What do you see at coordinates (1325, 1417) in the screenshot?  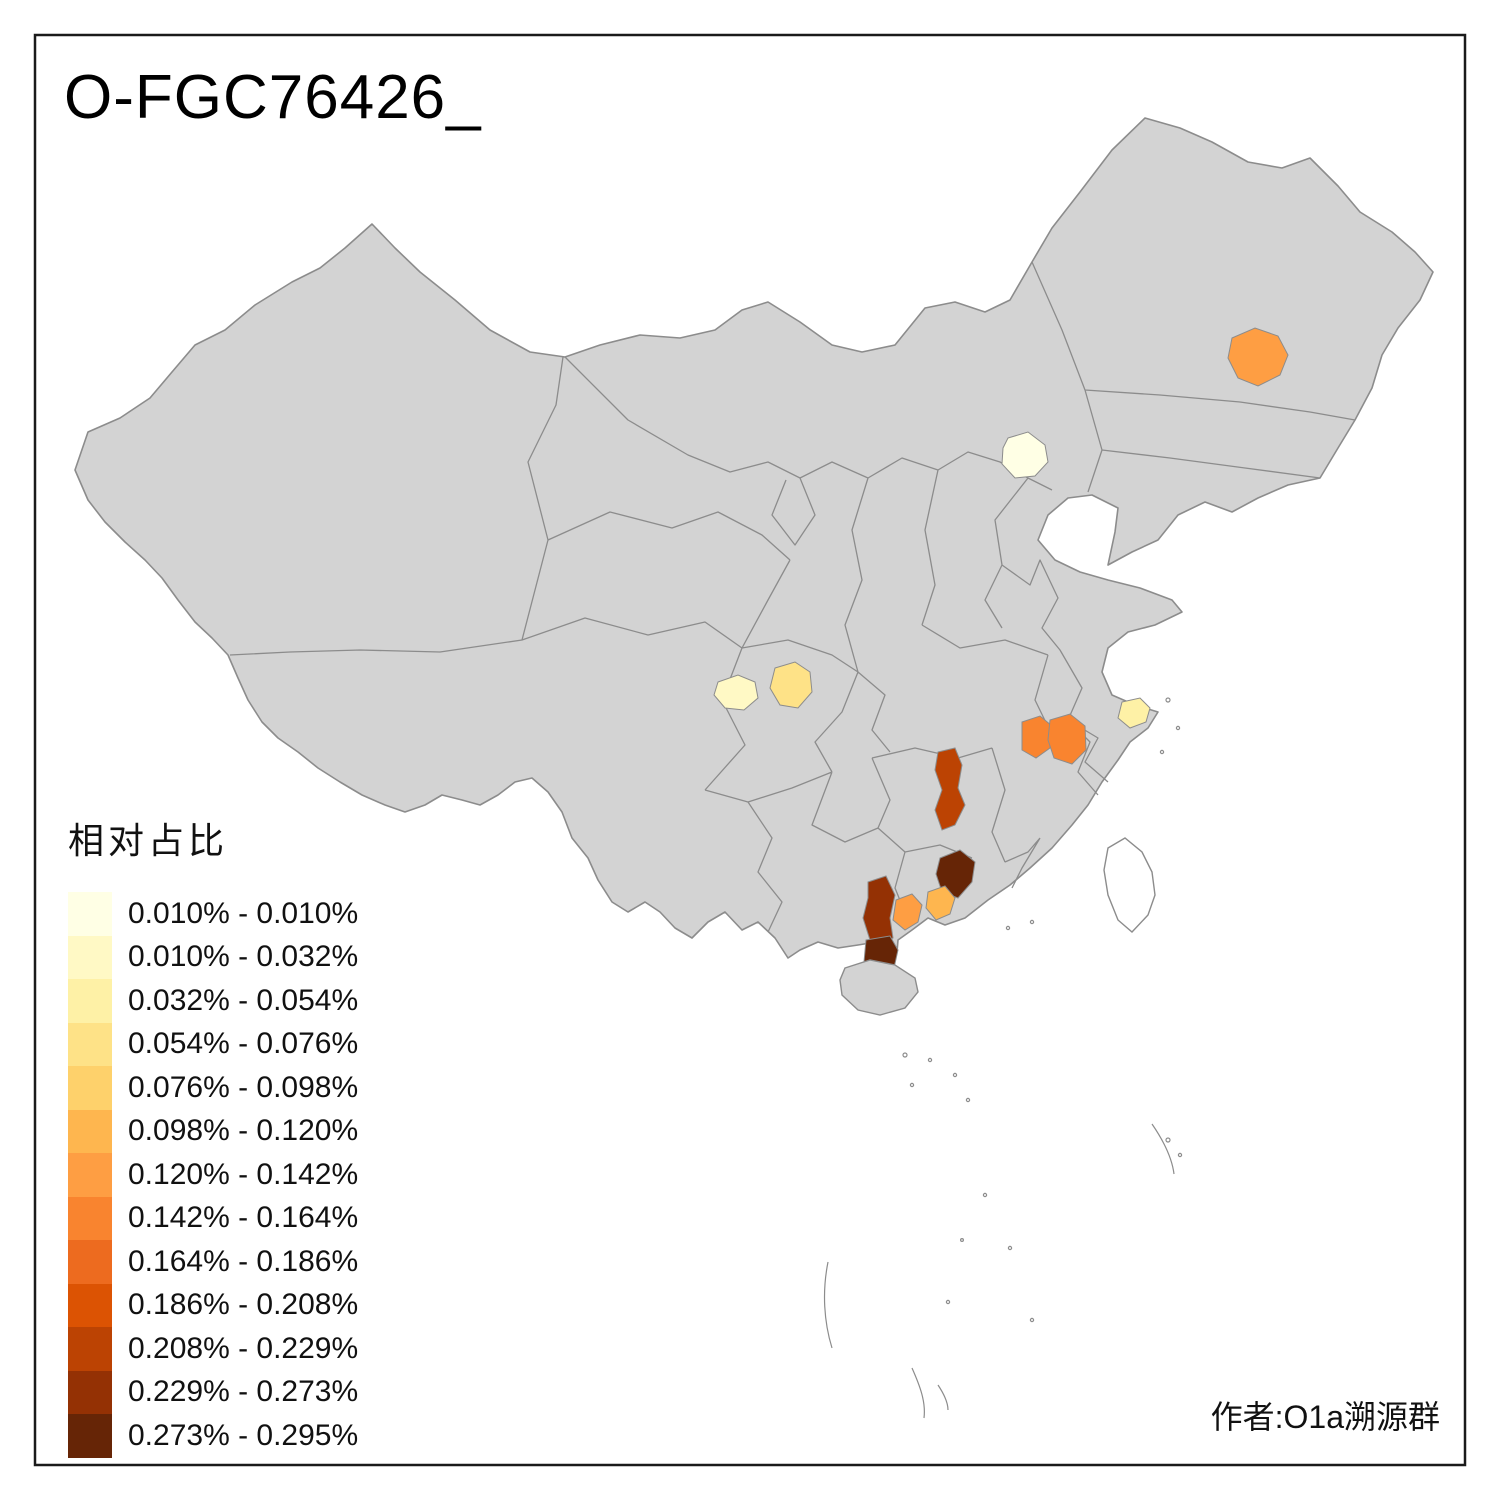 I see `attribution: 作者:O1a溯源群` at bounding box center [1325, 1417].